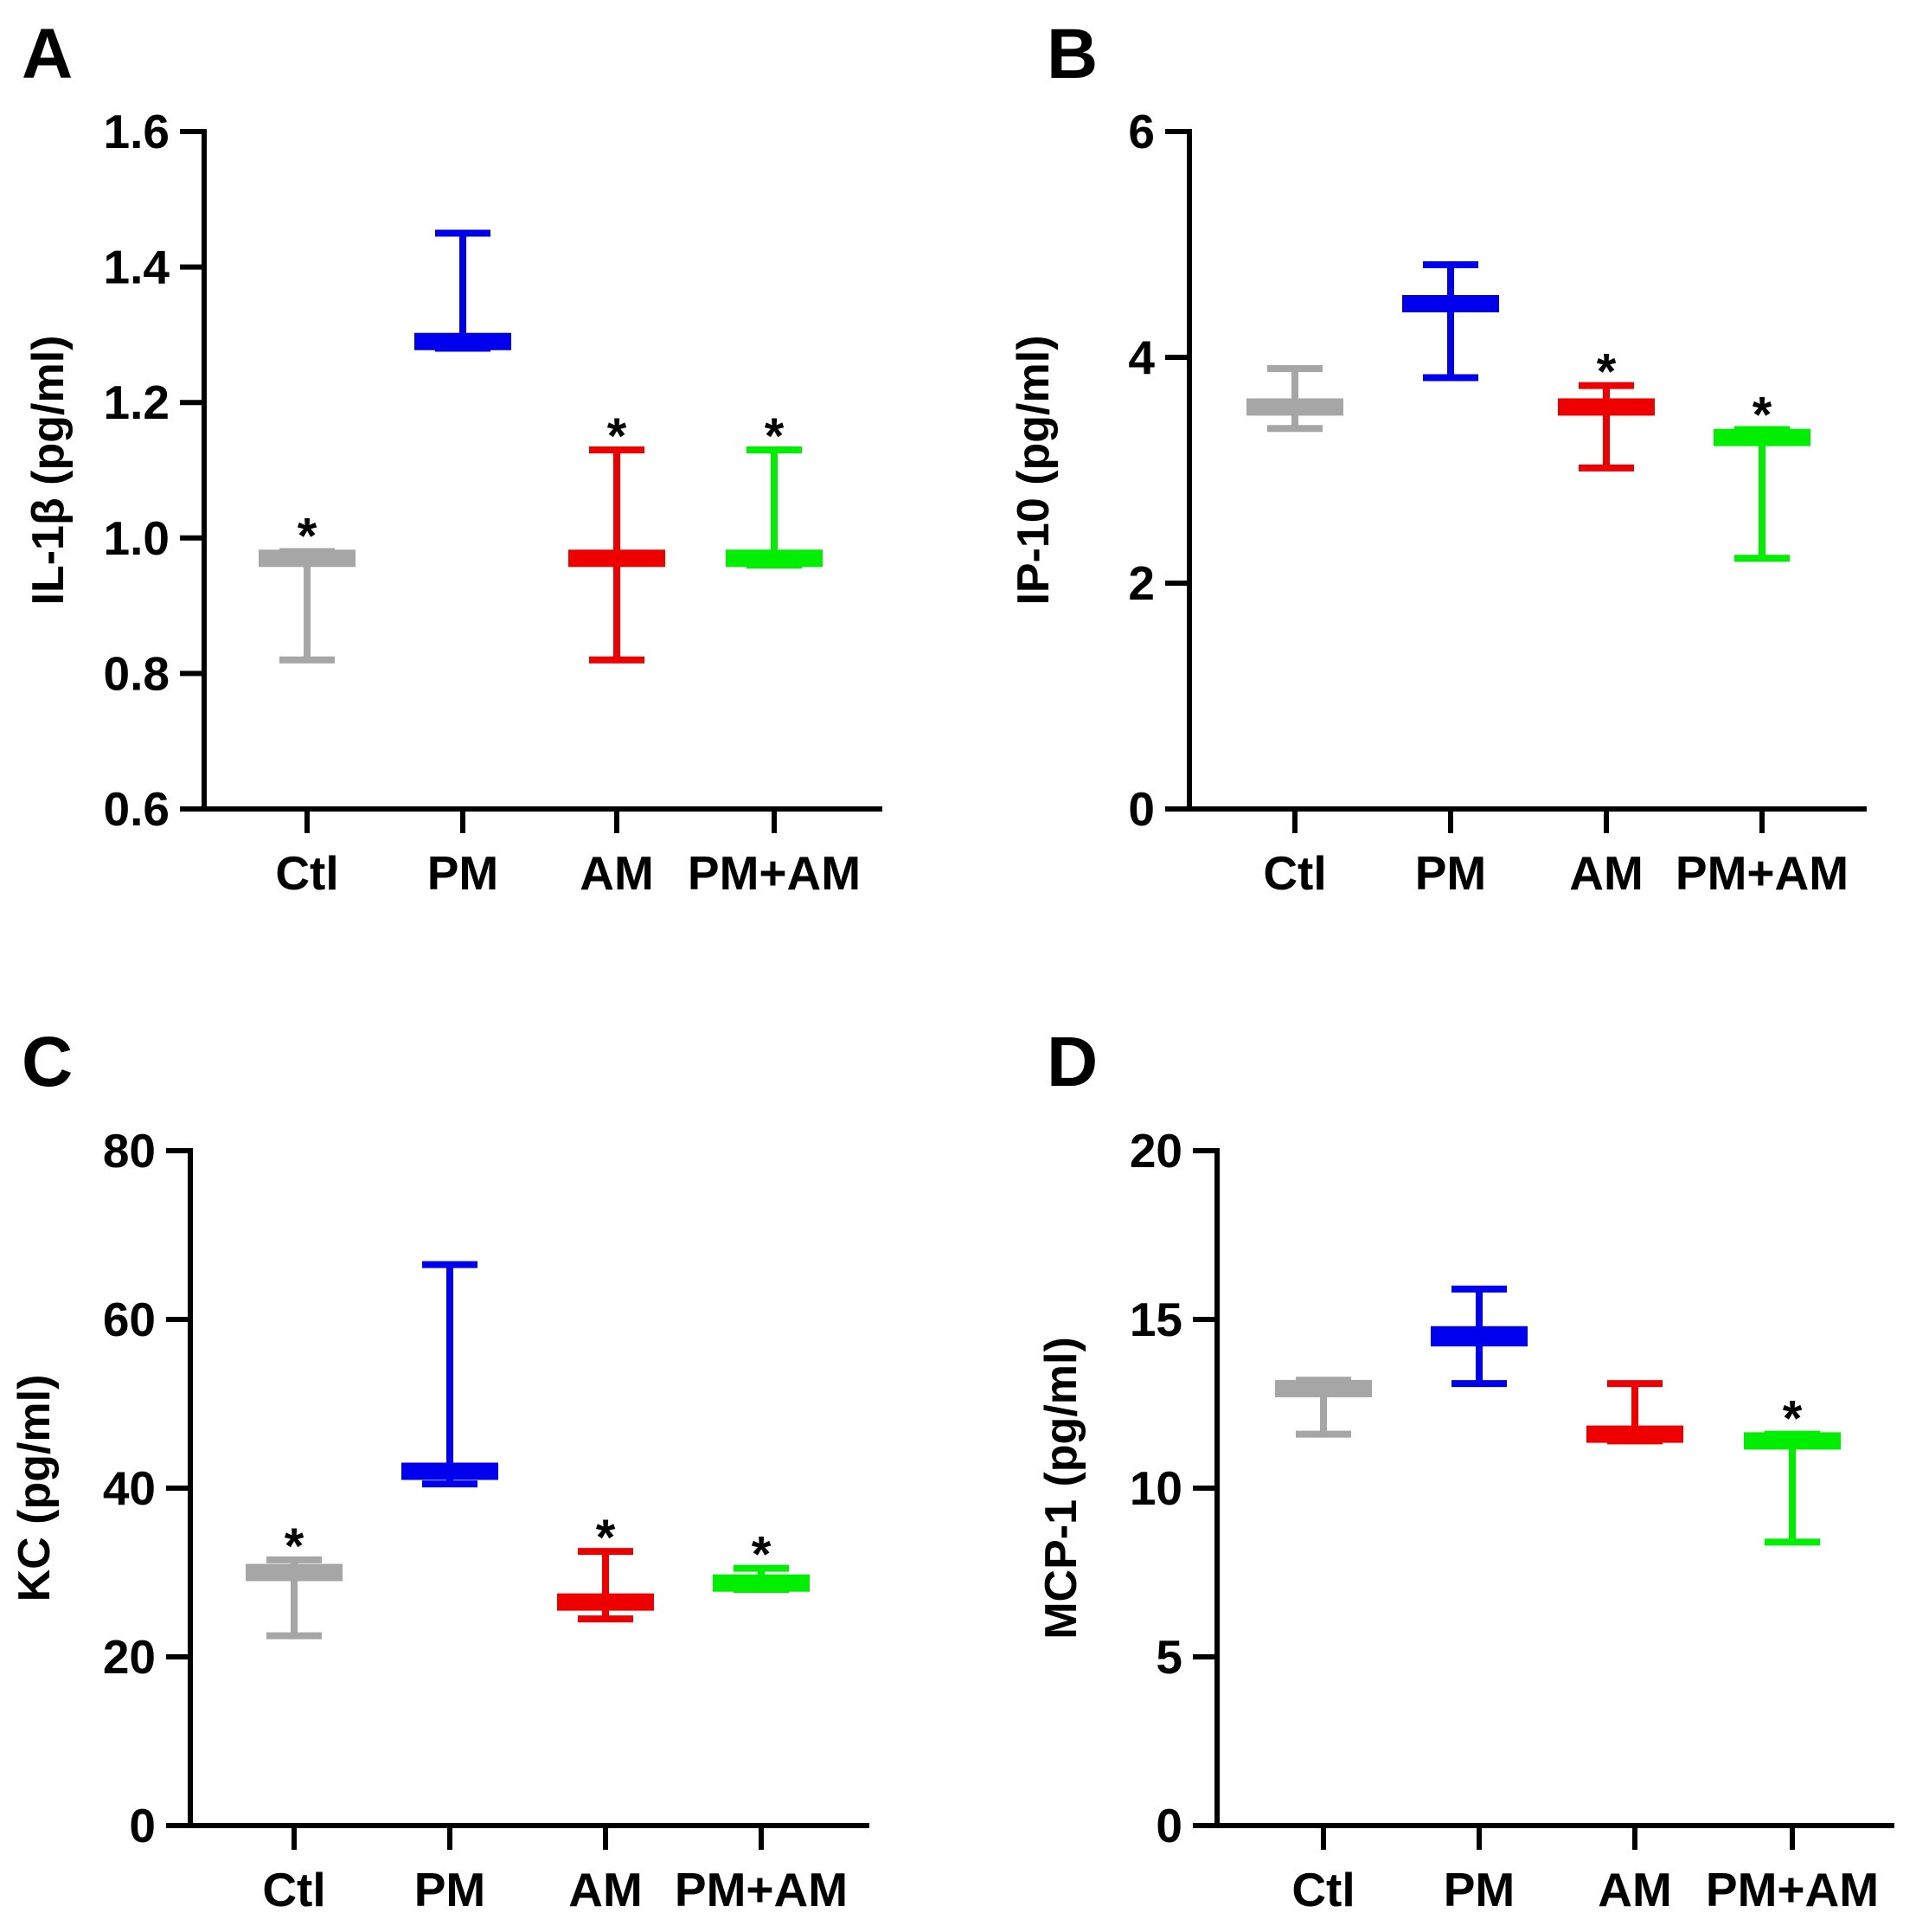 This screenshot has height=1932, width=1916. I want to click on panel-label: D, so click(1072, 1062).